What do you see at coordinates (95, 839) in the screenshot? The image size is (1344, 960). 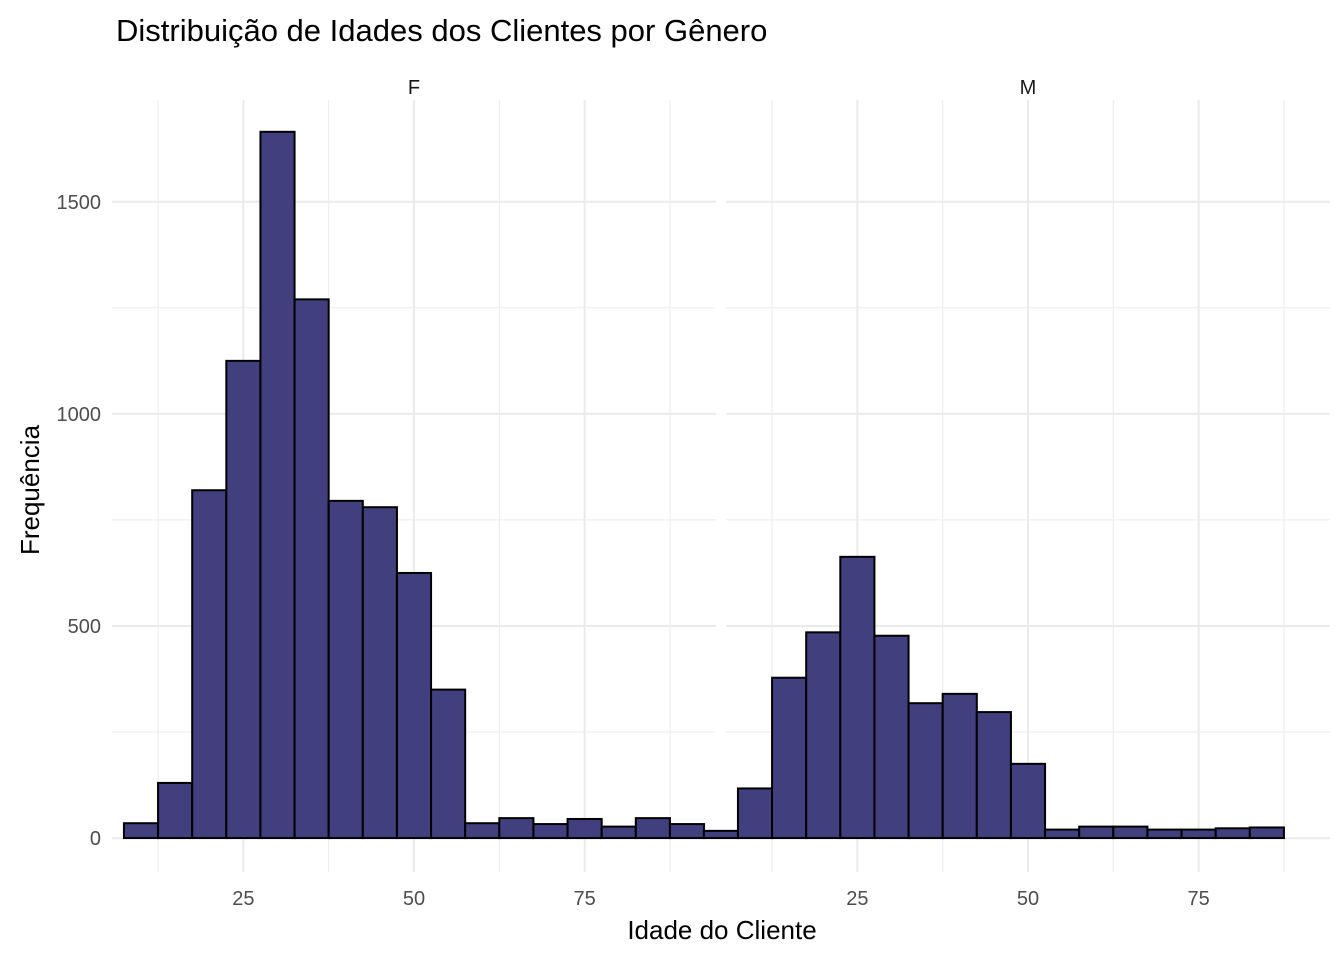 I see `y-tick-label: 0` at bounding box center [95, 839].